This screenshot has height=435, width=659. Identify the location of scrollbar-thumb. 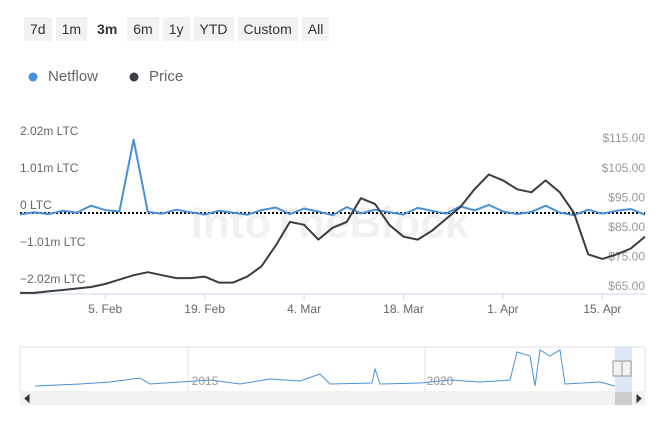
(623, 398).